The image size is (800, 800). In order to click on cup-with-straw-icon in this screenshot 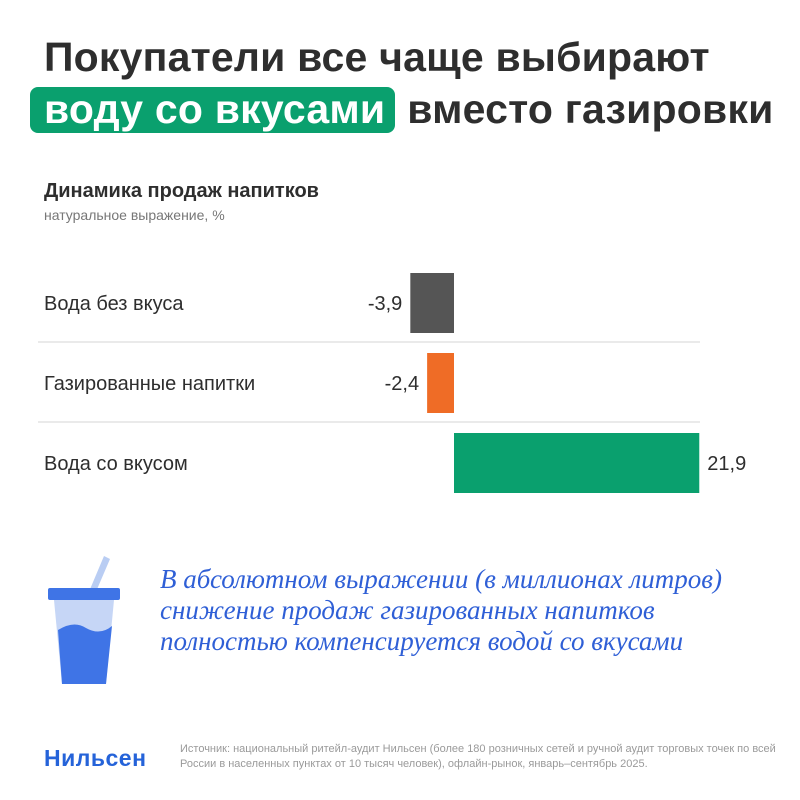, I will do `click(84, 620)`.